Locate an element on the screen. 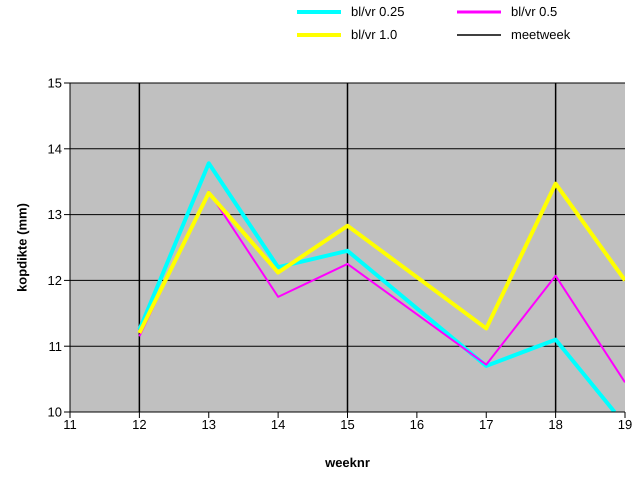  x-tick-label: 16 is located at coordinates (417, 424).